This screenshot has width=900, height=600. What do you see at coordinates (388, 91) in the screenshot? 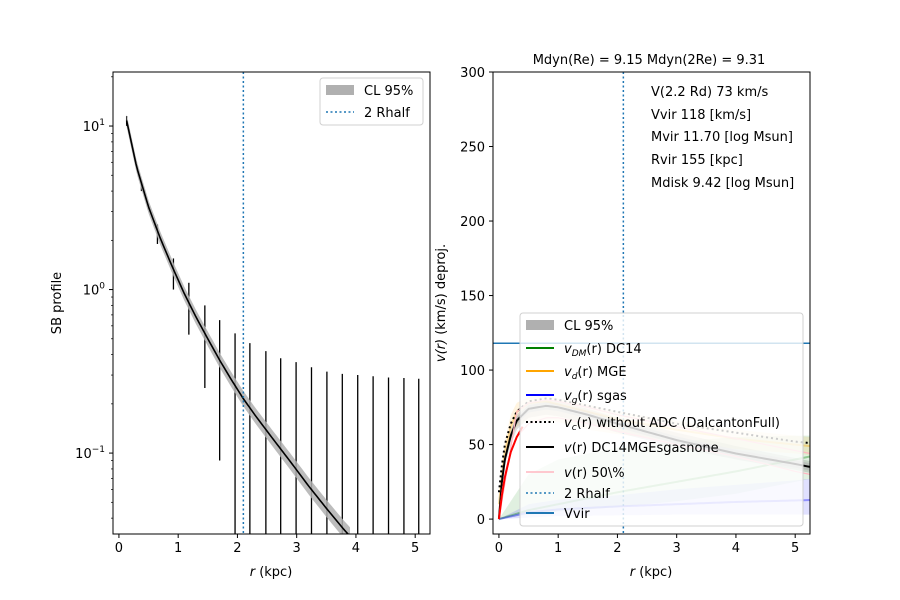
I see `sb-legend-cl95-label: CL 95%` at bounding box center [388, 91].